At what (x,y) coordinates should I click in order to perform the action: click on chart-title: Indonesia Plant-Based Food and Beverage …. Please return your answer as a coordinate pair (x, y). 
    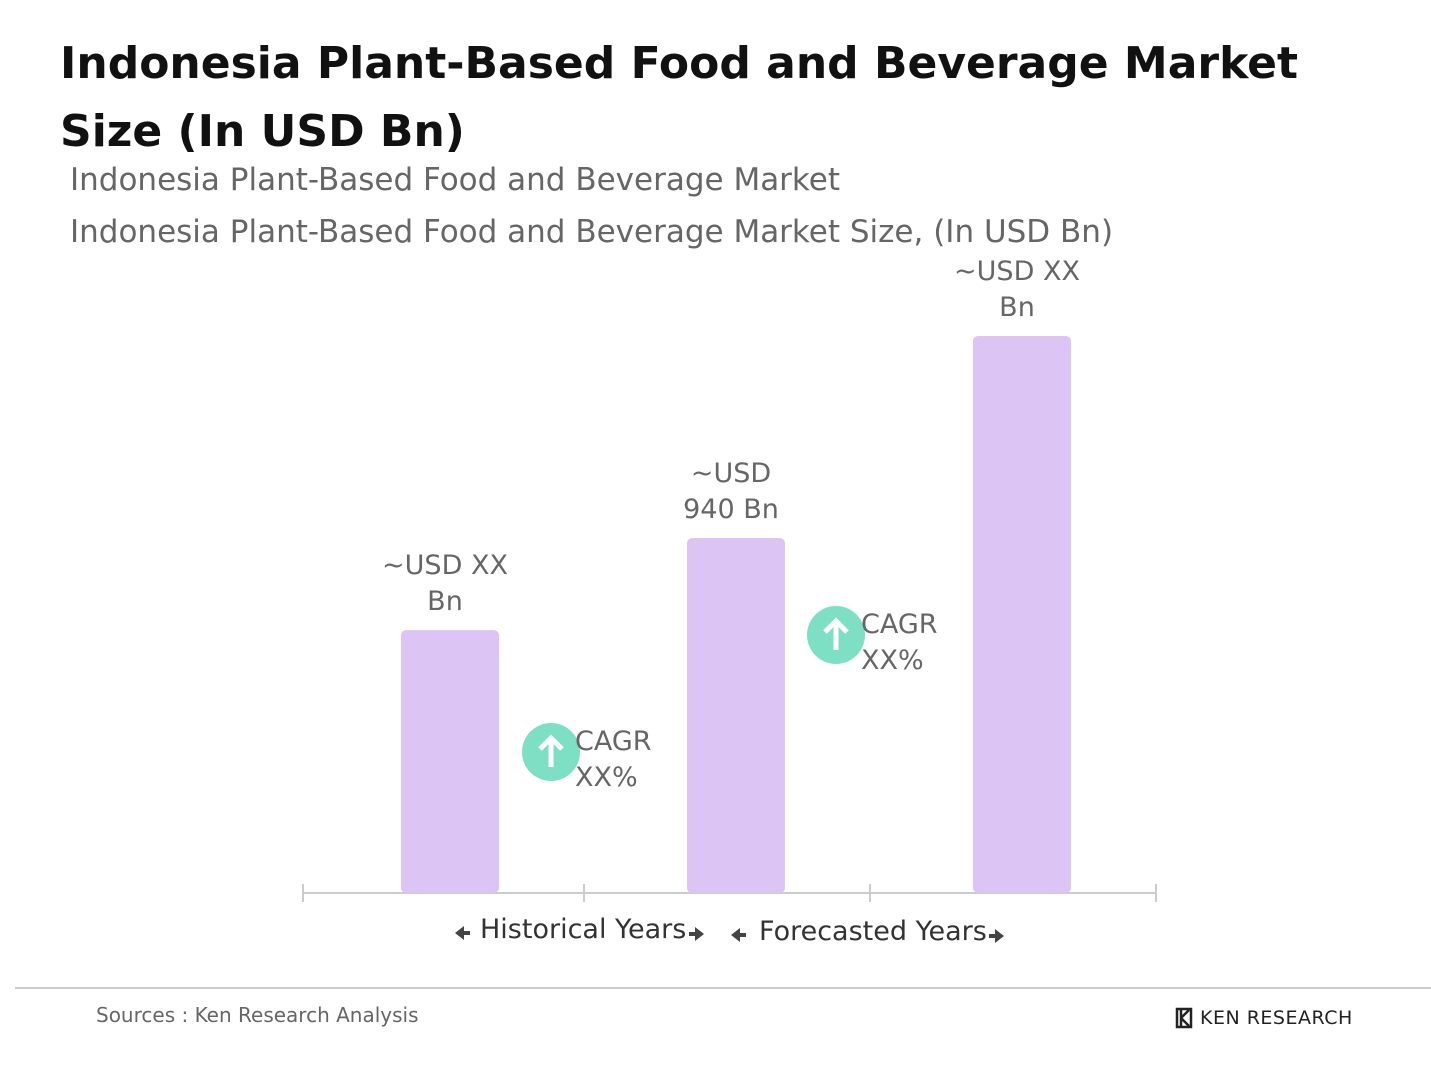
    Looking at the image, I should click on (679, 97).